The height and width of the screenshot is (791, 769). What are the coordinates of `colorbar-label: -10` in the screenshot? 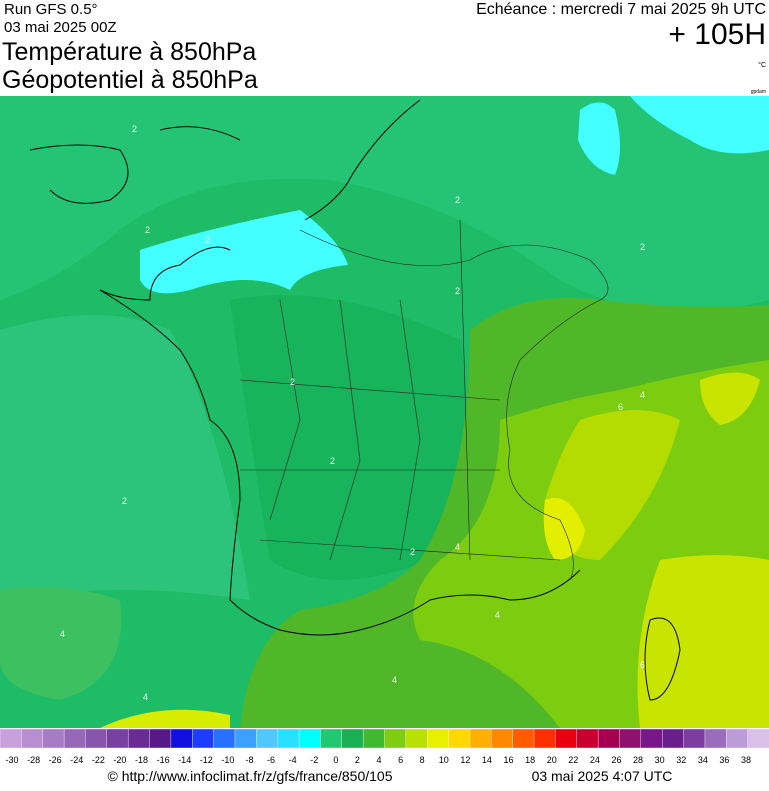 It's located at (227, 760).